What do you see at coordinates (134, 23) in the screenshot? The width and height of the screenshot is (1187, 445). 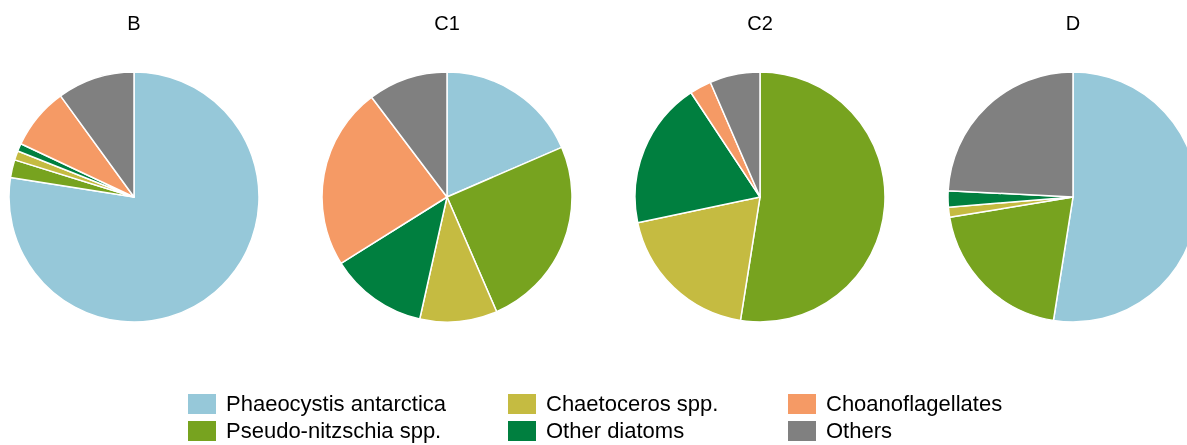 I see `chart-title: B` at bounding box center [134, 23].